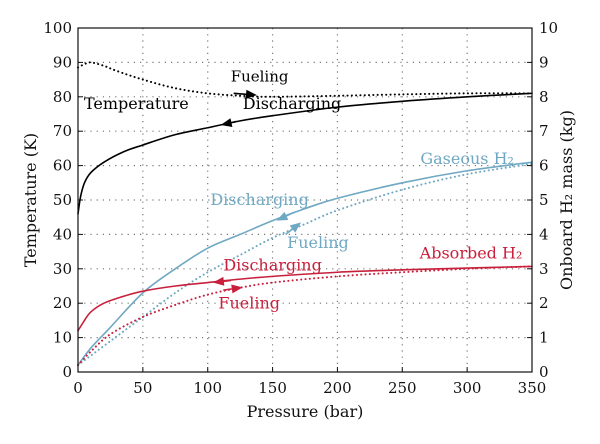  I want to click on y-right-tick-label: 8, so click(544, 97).